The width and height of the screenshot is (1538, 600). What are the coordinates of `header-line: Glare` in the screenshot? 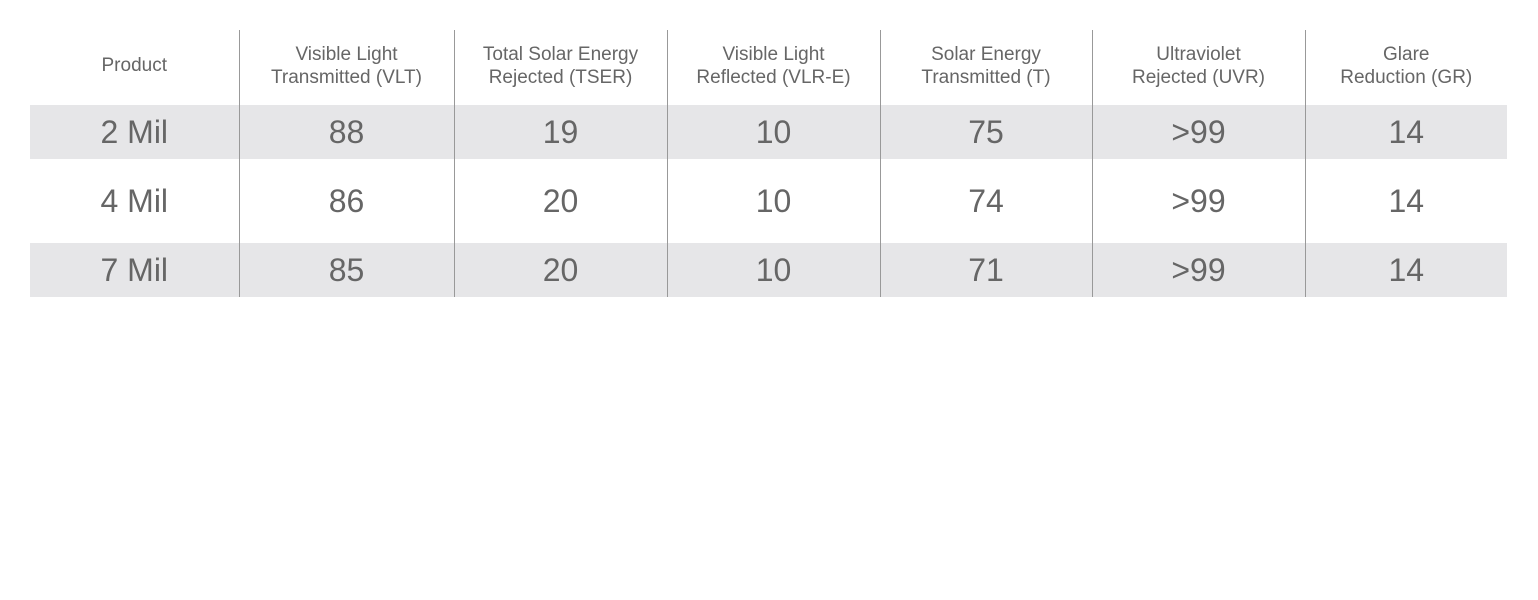 It's located at (1406, 54).